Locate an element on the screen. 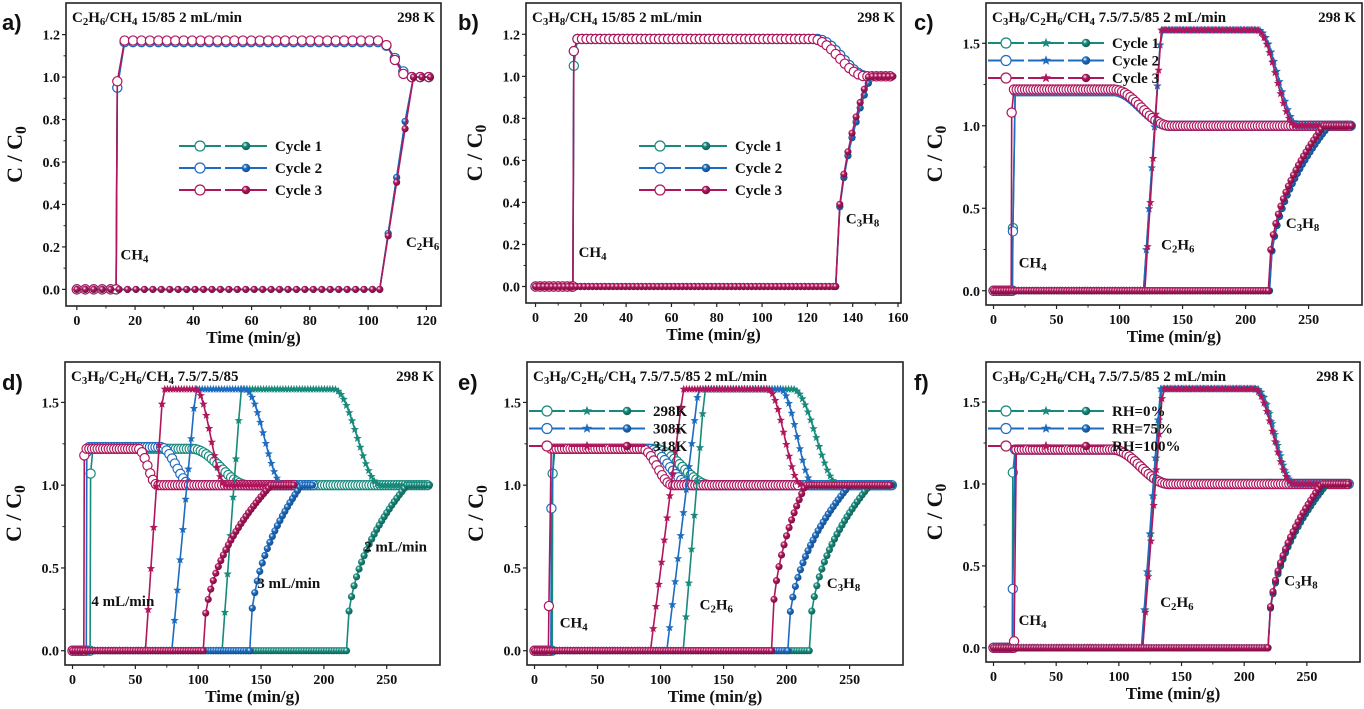 The height and width of the screenshot is (709, 1364). x-tick-label: 50 is located at coordinates (135, 680).